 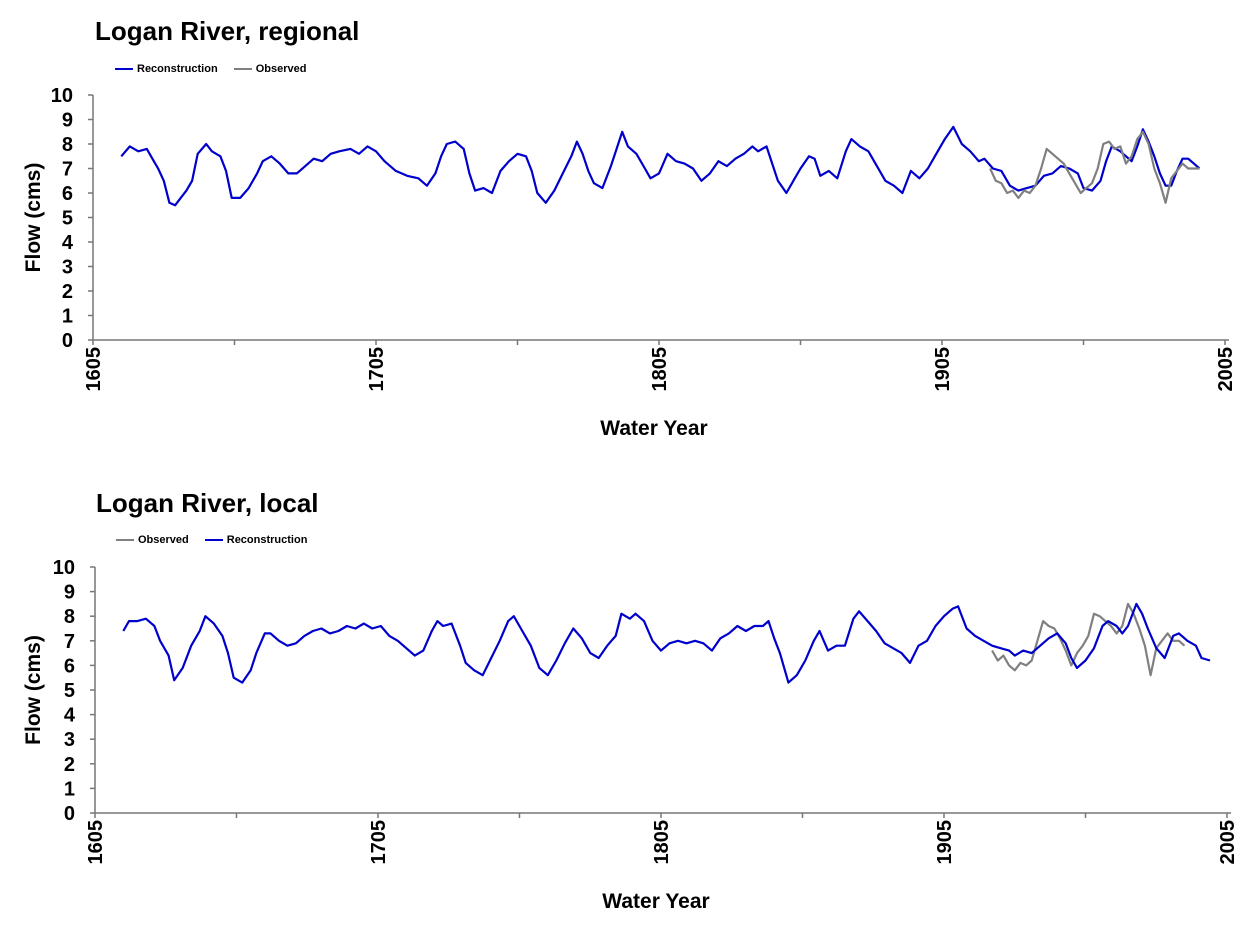 I want to click on legend: Observed Reconstruction, so click(x=219, y=540).